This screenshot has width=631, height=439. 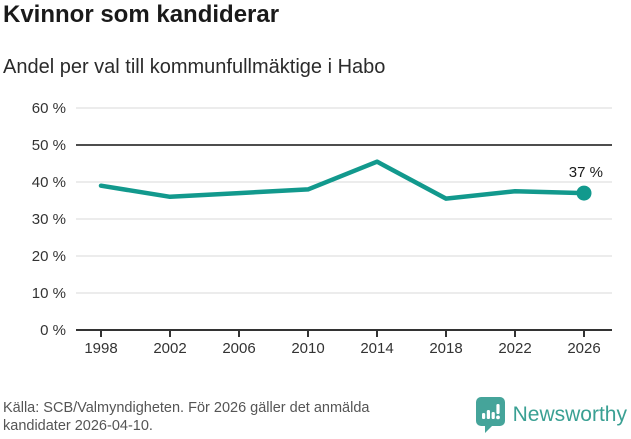 What do you see at coordinates (569, 414) in the screenshot?
I see `brand-name: Newsworthy` at bounding box center [569, 414].